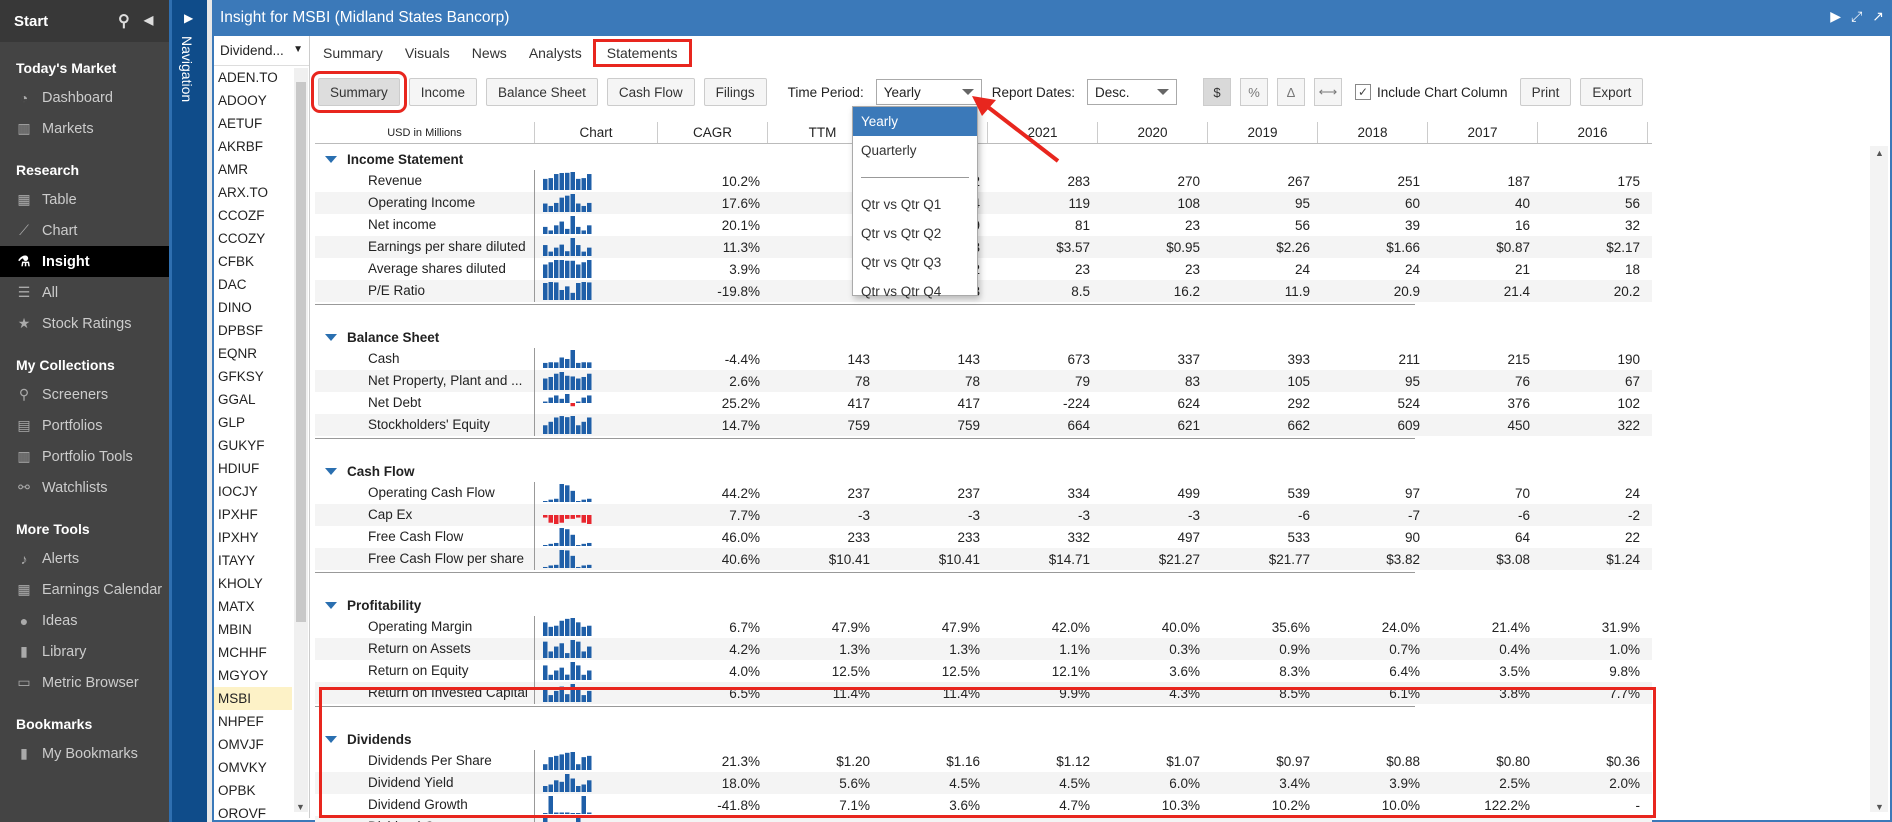  What do you see at coordinates (983, 537) in the screenshot?
I see `table-row: Free Cash Flow 46.0% 233 233 332 497 533 90 64 22` at bounding box center [983, 537].